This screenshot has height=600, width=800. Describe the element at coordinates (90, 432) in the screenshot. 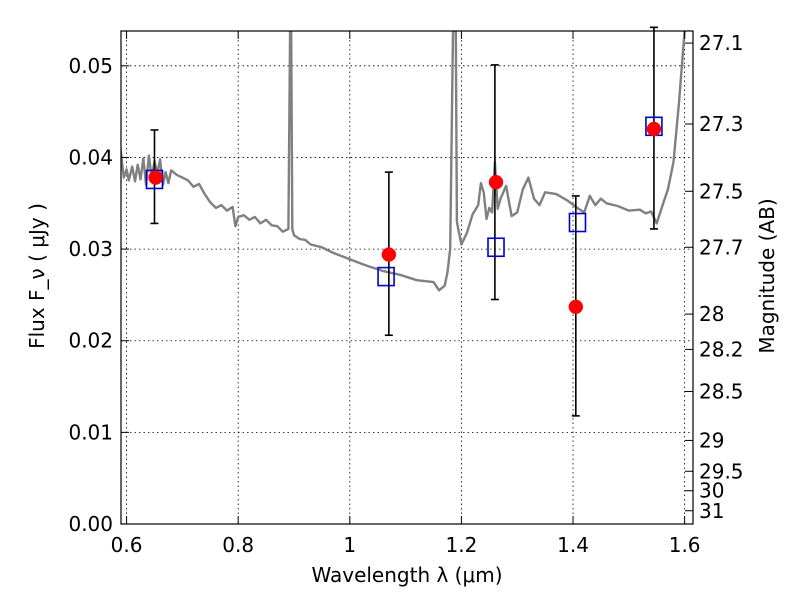

I see `y-tick-label: 0.01` at that location.